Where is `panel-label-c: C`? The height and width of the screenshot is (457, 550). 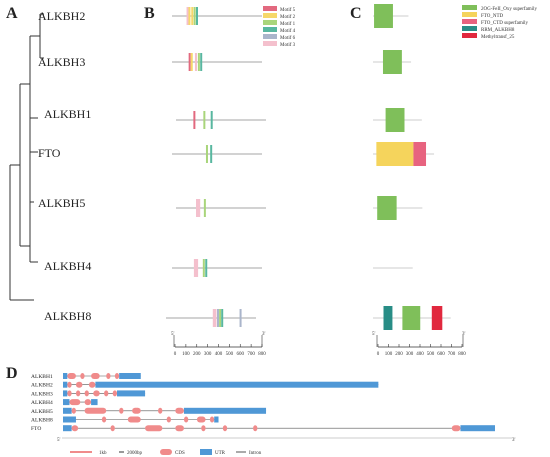 panel-label-c: C is located at coordinates (356, 13).